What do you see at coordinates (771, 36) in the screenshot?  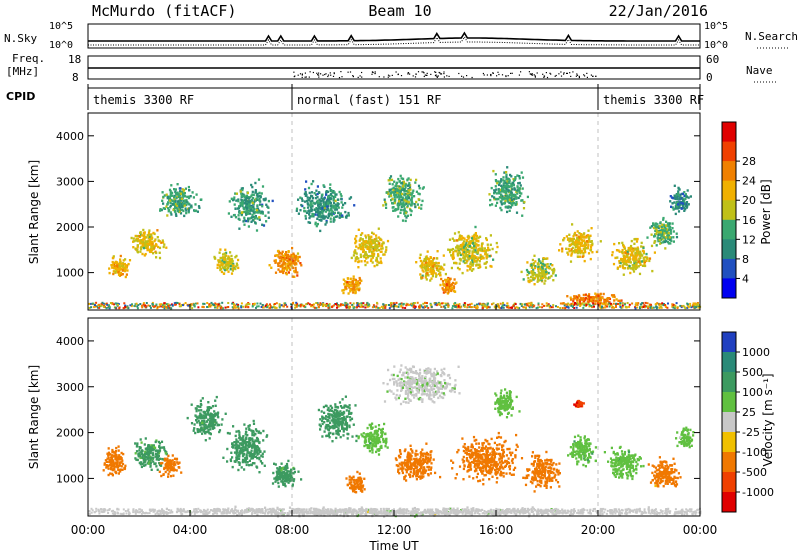 I see `nsearch-label: N.Search` at bounding box center [771, 36].